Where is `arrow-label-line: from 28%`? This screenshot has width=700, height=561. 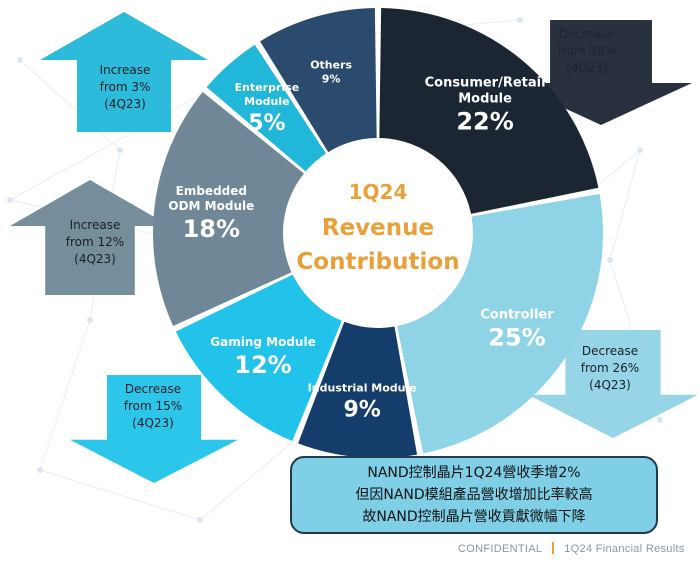 arrow-label-line: from 28% is located at coordinates (587, 51).